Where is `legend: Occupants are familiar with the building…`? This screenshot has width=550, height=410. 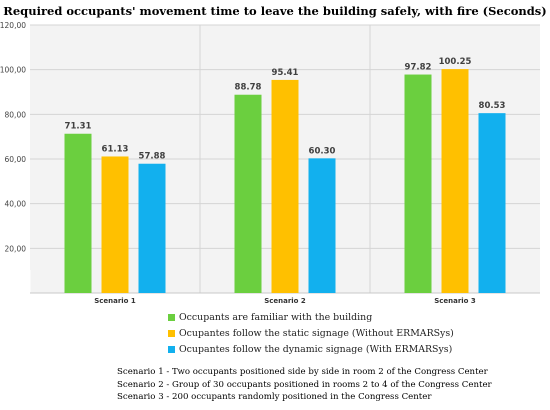 legend: Occupants are familiar with the building… is located at coordinates (311, 333).